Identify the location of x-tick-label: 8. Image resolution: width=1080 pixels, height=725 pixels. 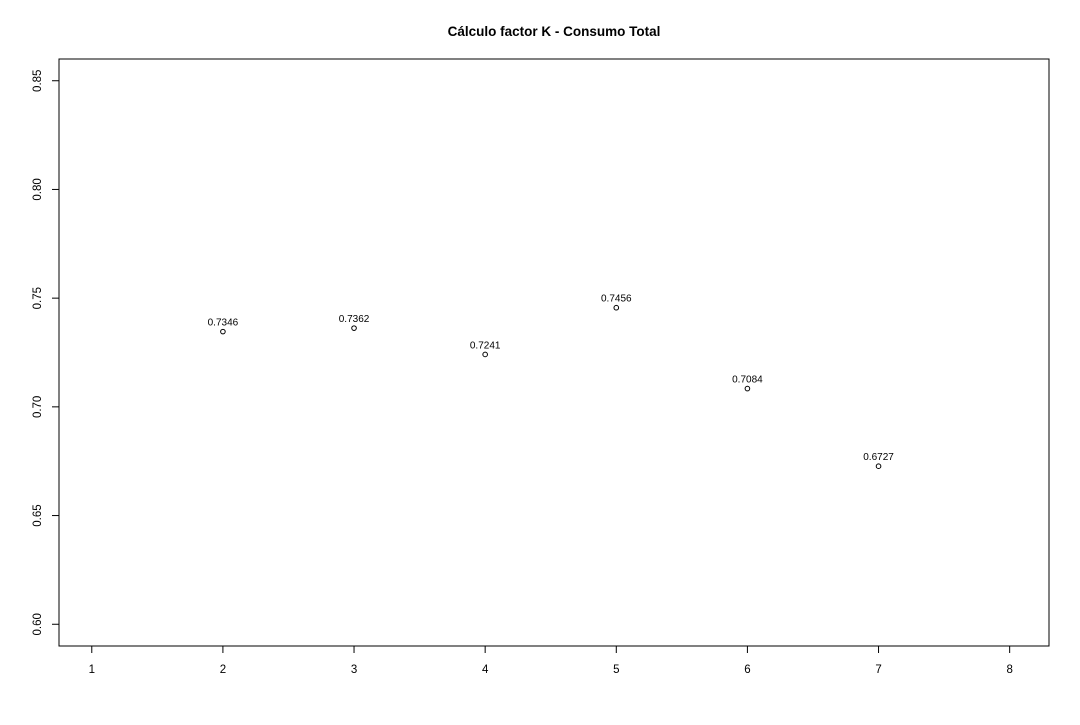
(1009, 670).